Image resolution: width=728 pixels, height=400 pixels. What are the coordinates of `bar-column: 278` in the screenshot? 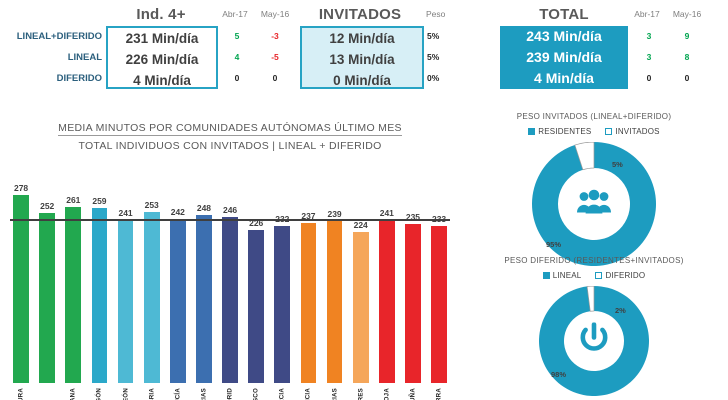 It's located at (21, 276).